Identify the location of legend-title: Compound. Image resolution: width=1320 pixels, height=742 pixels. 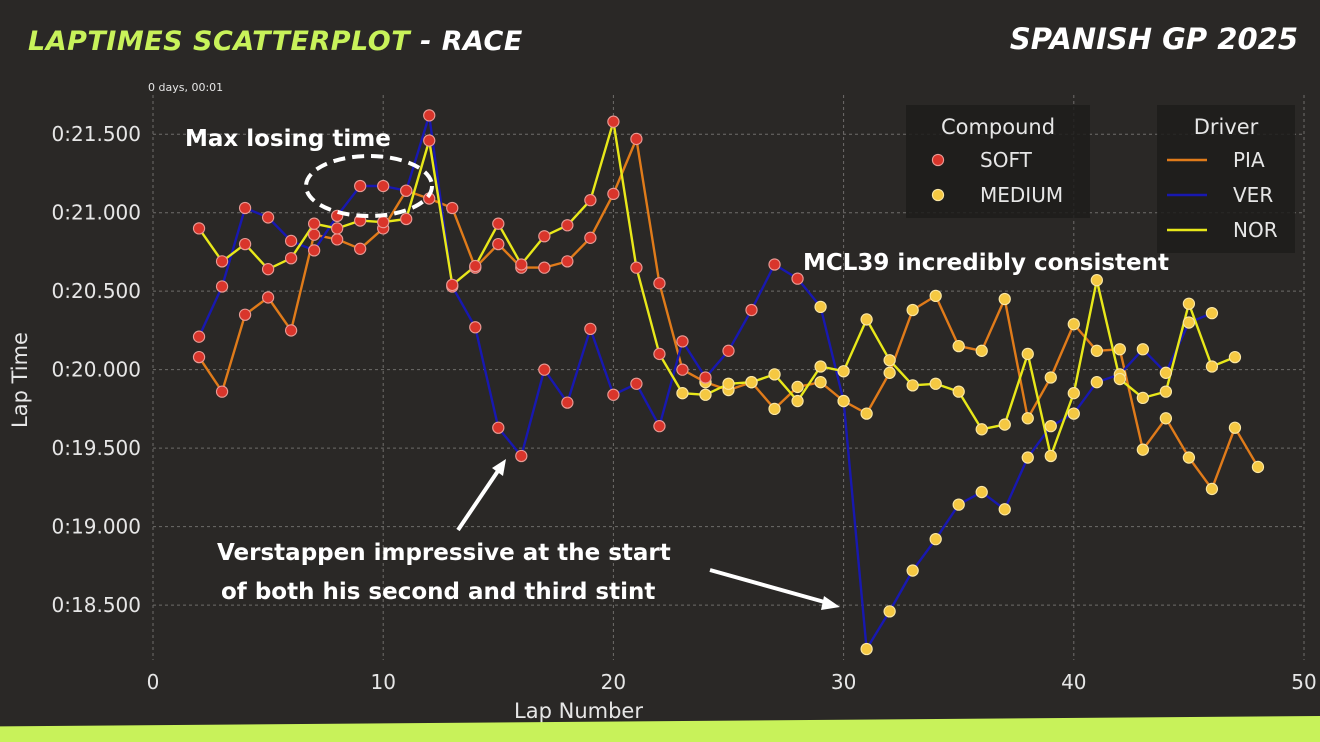
(998, 127).